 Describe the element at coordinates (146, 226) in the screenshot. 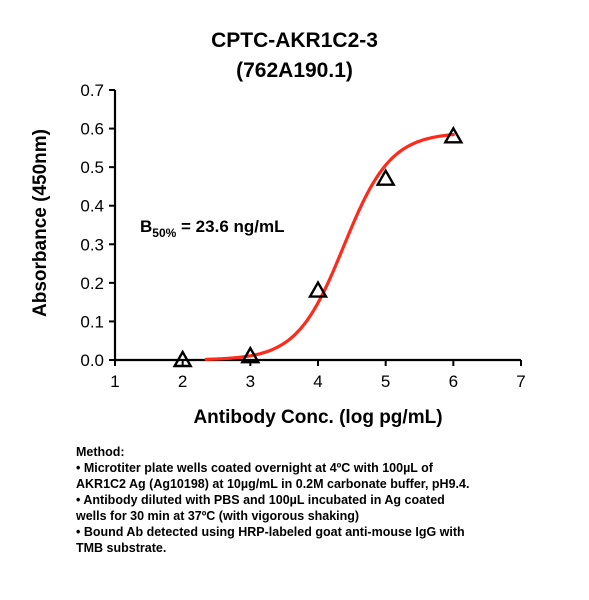

I see `b50-prefix: B` at that location.